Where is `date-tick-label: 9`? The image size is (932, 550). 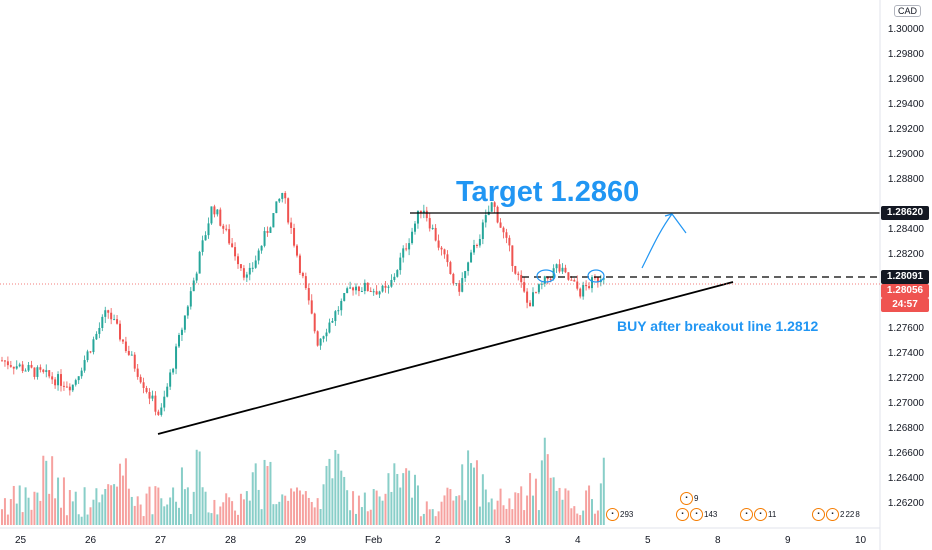
date-tick-label: 9 is located at coordinates (788, 540).